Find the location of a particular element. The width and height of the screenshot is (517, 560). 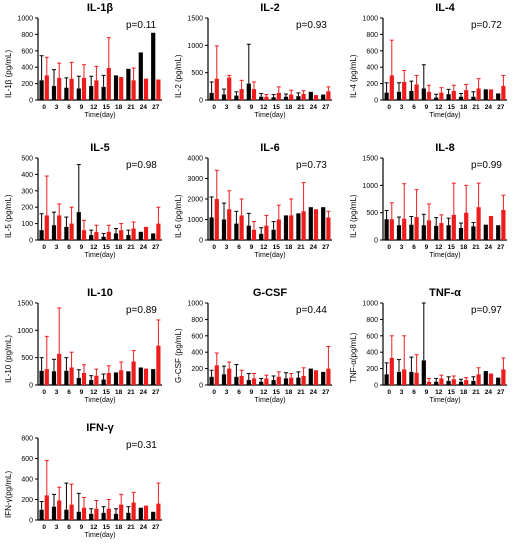

y-axis-label: IL-1β (pg/mL) is located at coordinates (8, 73).